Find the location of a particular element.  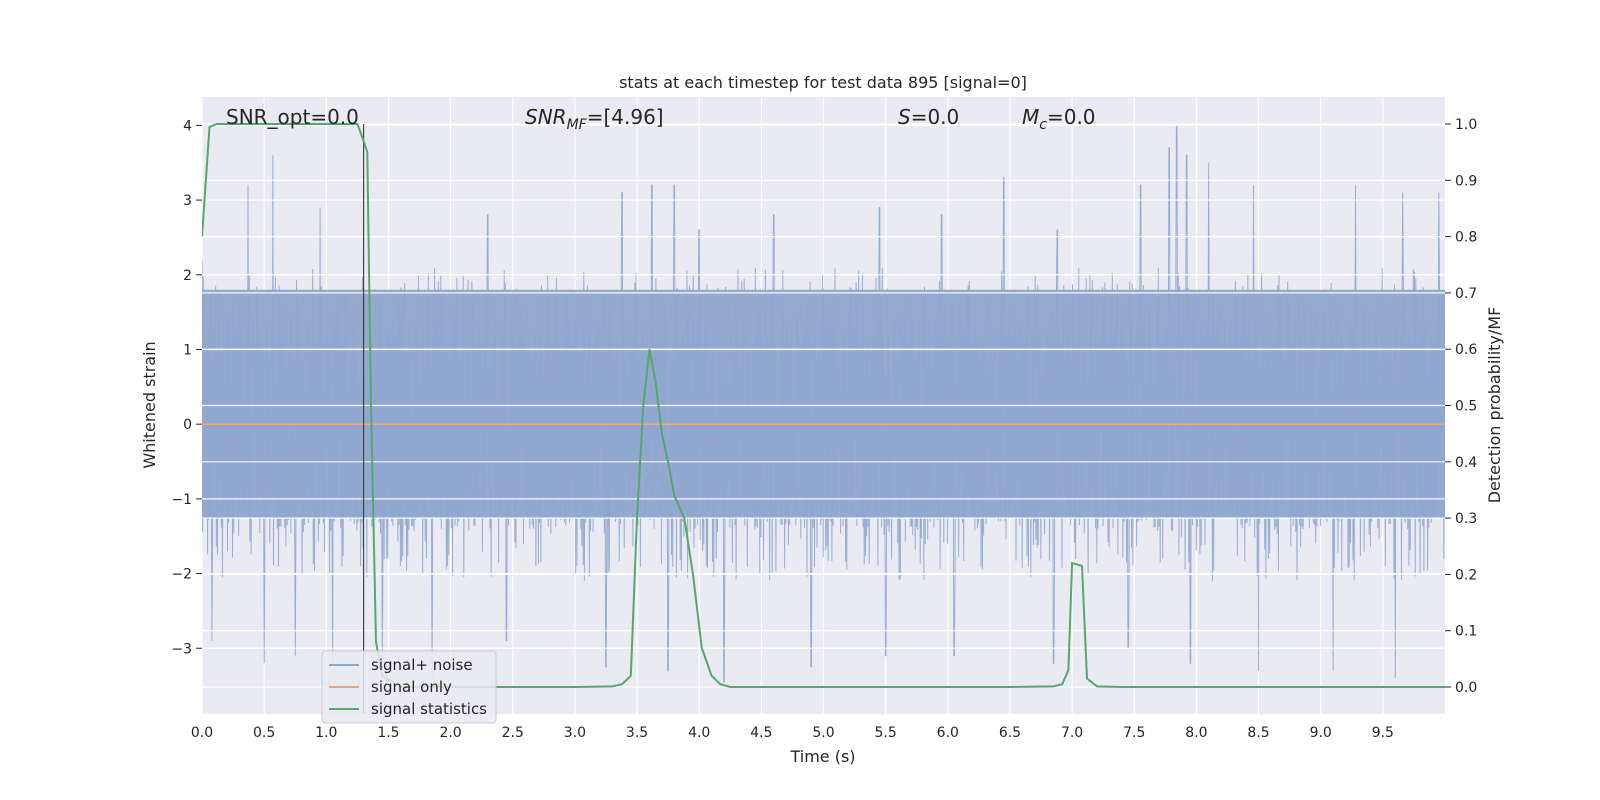

mc-symbol: M is located at coordinates (1030, 117).